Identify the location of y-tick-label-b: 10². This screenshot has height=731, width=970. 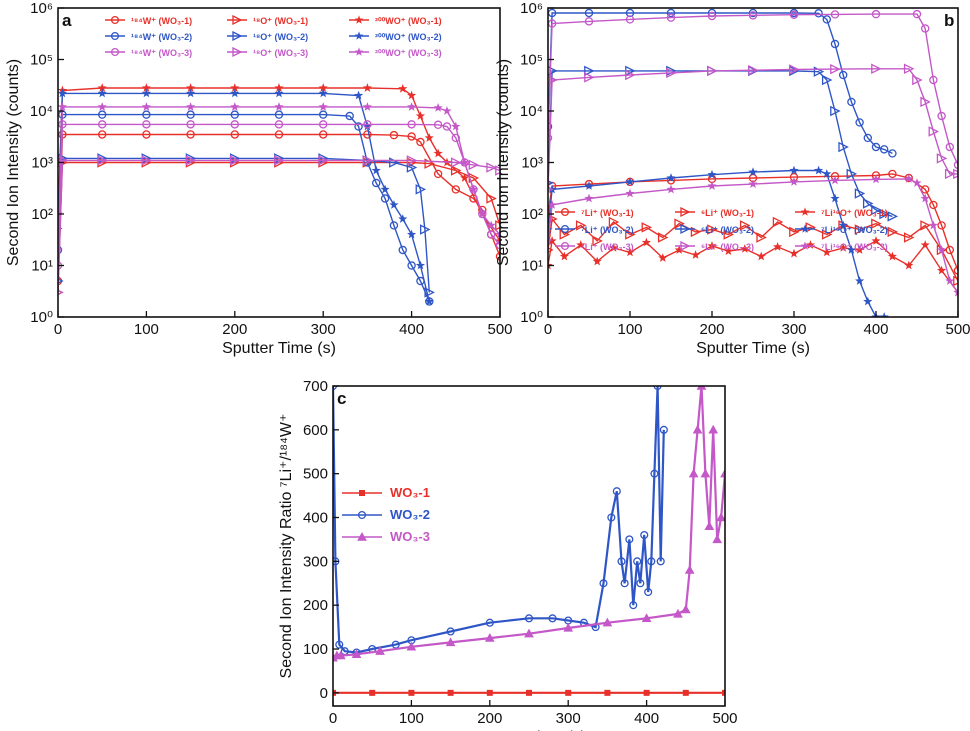
(532, 214).